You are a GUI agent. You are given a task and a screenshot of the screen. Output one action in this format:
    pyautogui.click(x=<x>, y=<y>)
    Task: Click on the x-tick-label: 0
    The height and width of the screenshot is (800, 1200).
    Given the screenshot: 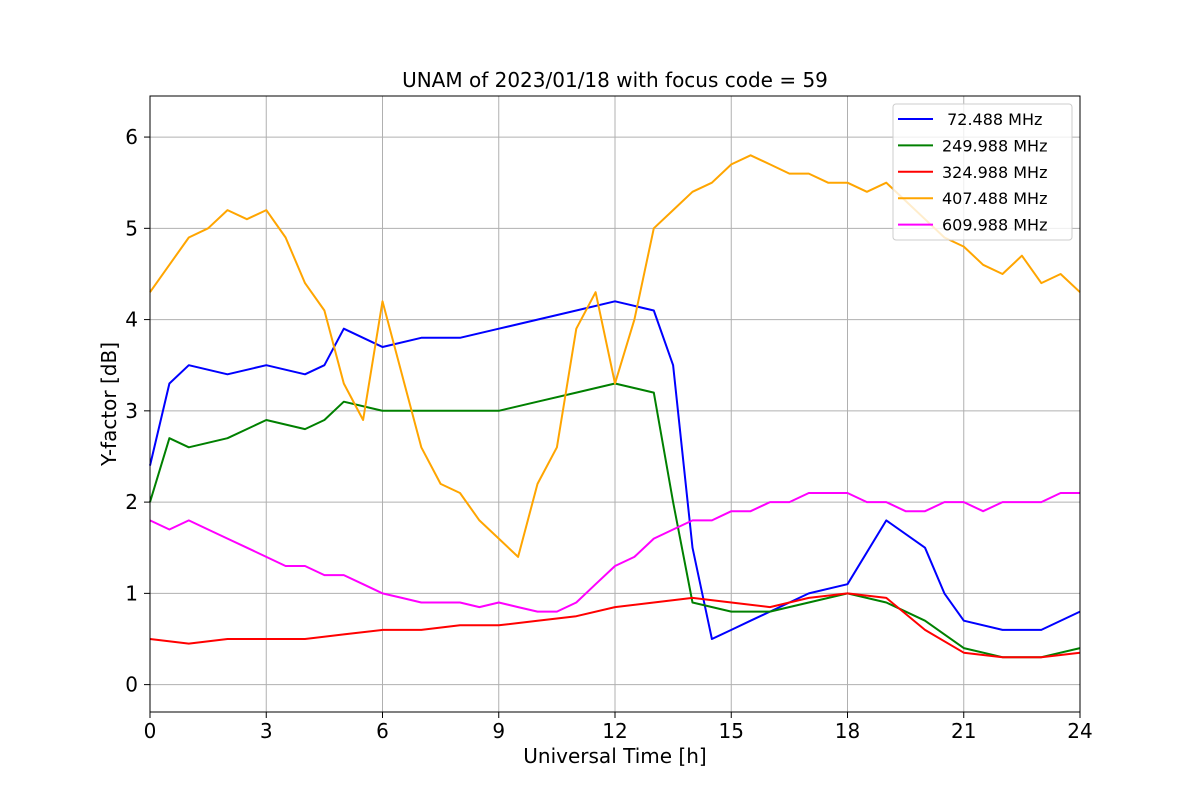 What is the action you would take?
    pyautogui.click(x=150, y=731)
    